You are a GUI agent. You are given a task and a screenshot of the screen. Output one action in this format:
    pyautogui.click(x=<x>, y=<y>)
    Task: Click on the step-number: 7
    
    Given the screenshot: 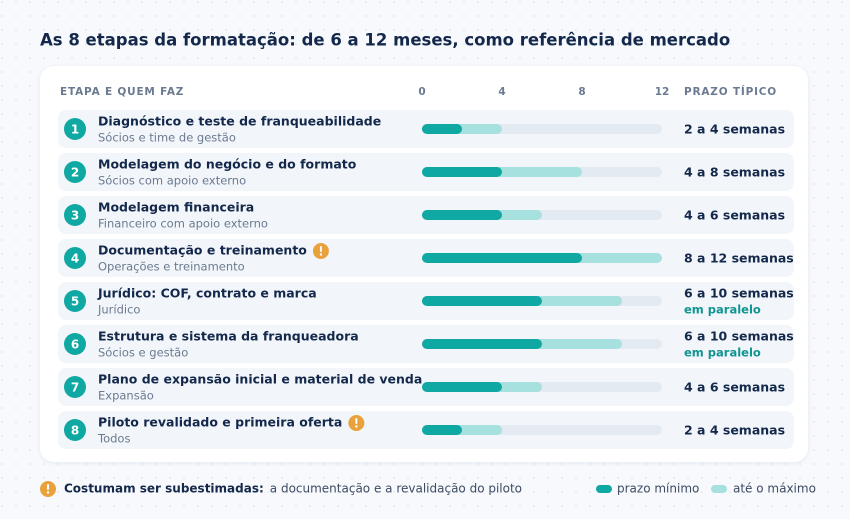 What is the action you would take?
    pyautogui.click(x=75, y=388)
    